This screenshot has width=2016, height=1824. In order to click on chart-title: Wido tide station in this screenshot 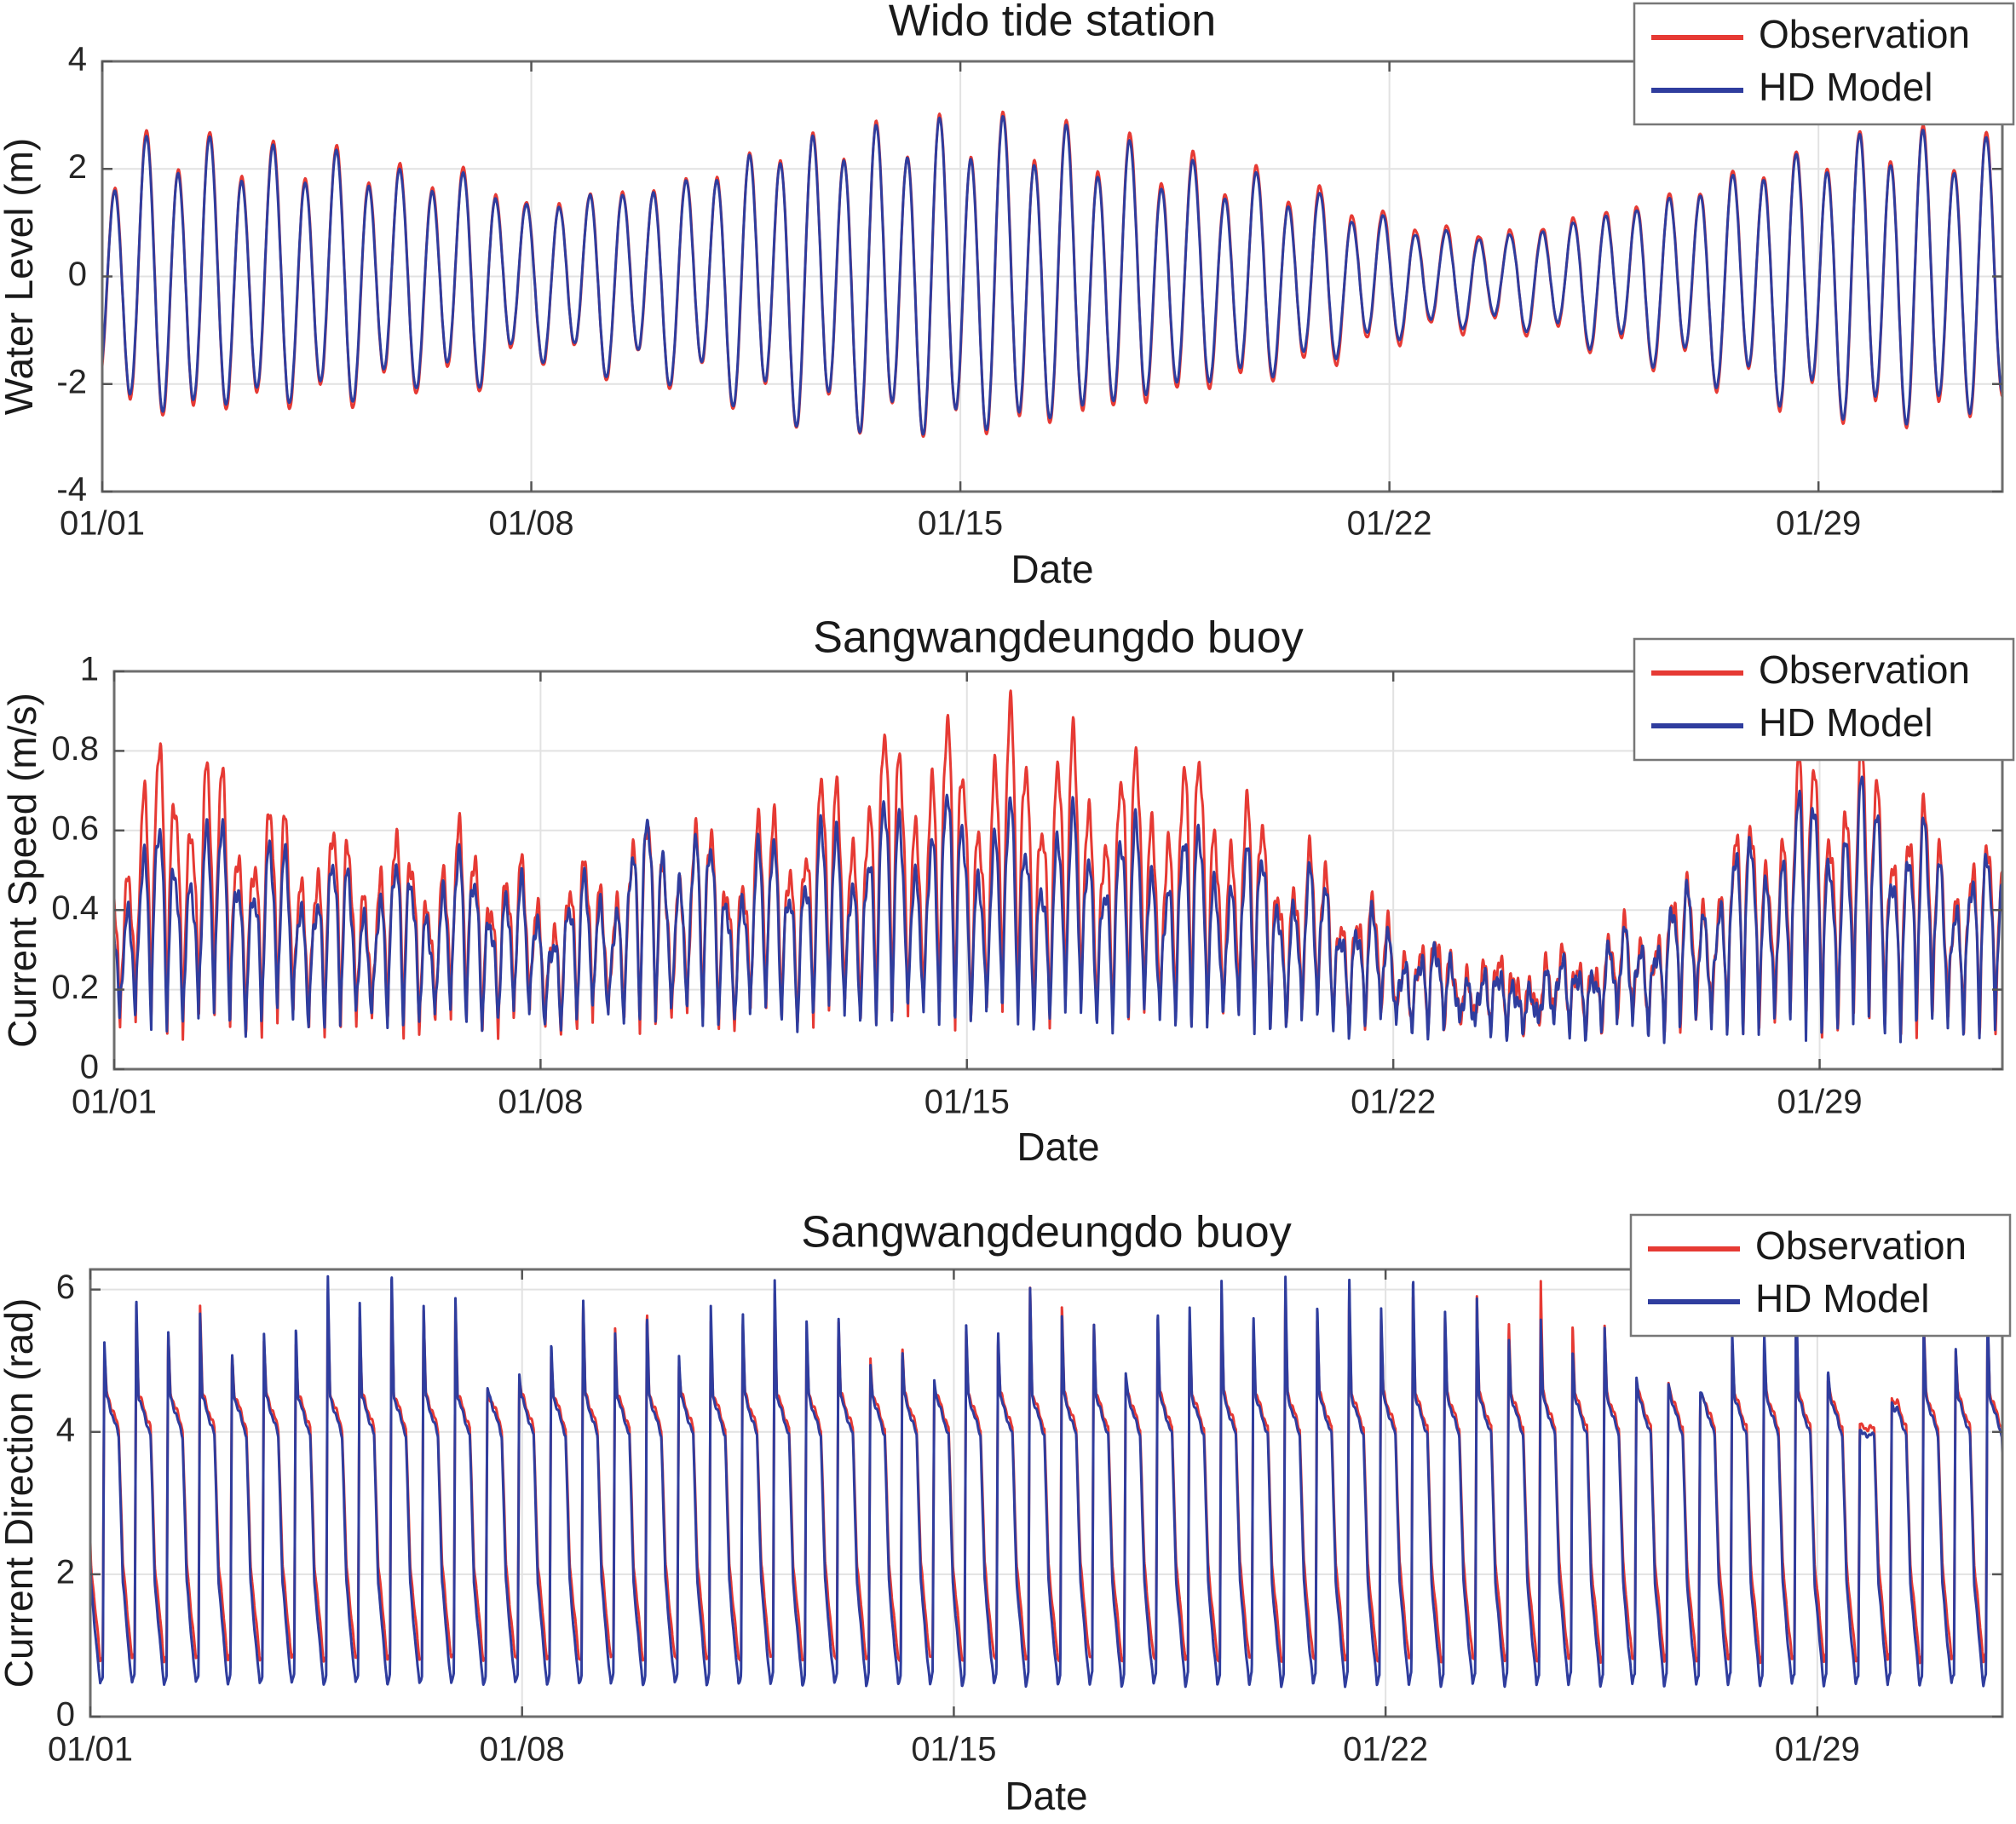, I will do `click(1053, 23)`.